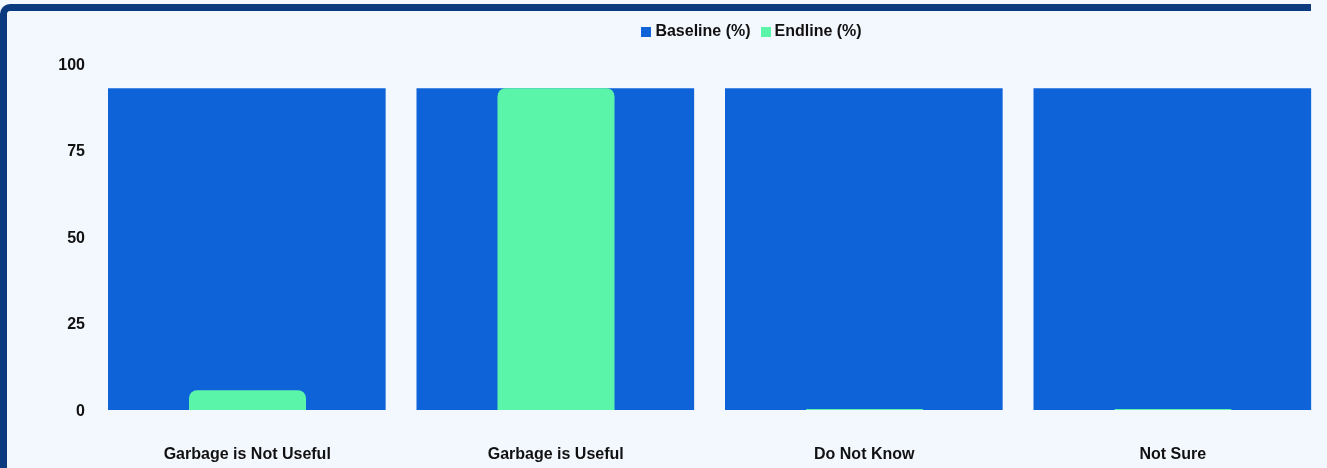  Describe the element at coordinates (76, 151) in the screenshot. I see `y-tick-label: 75` at that location.